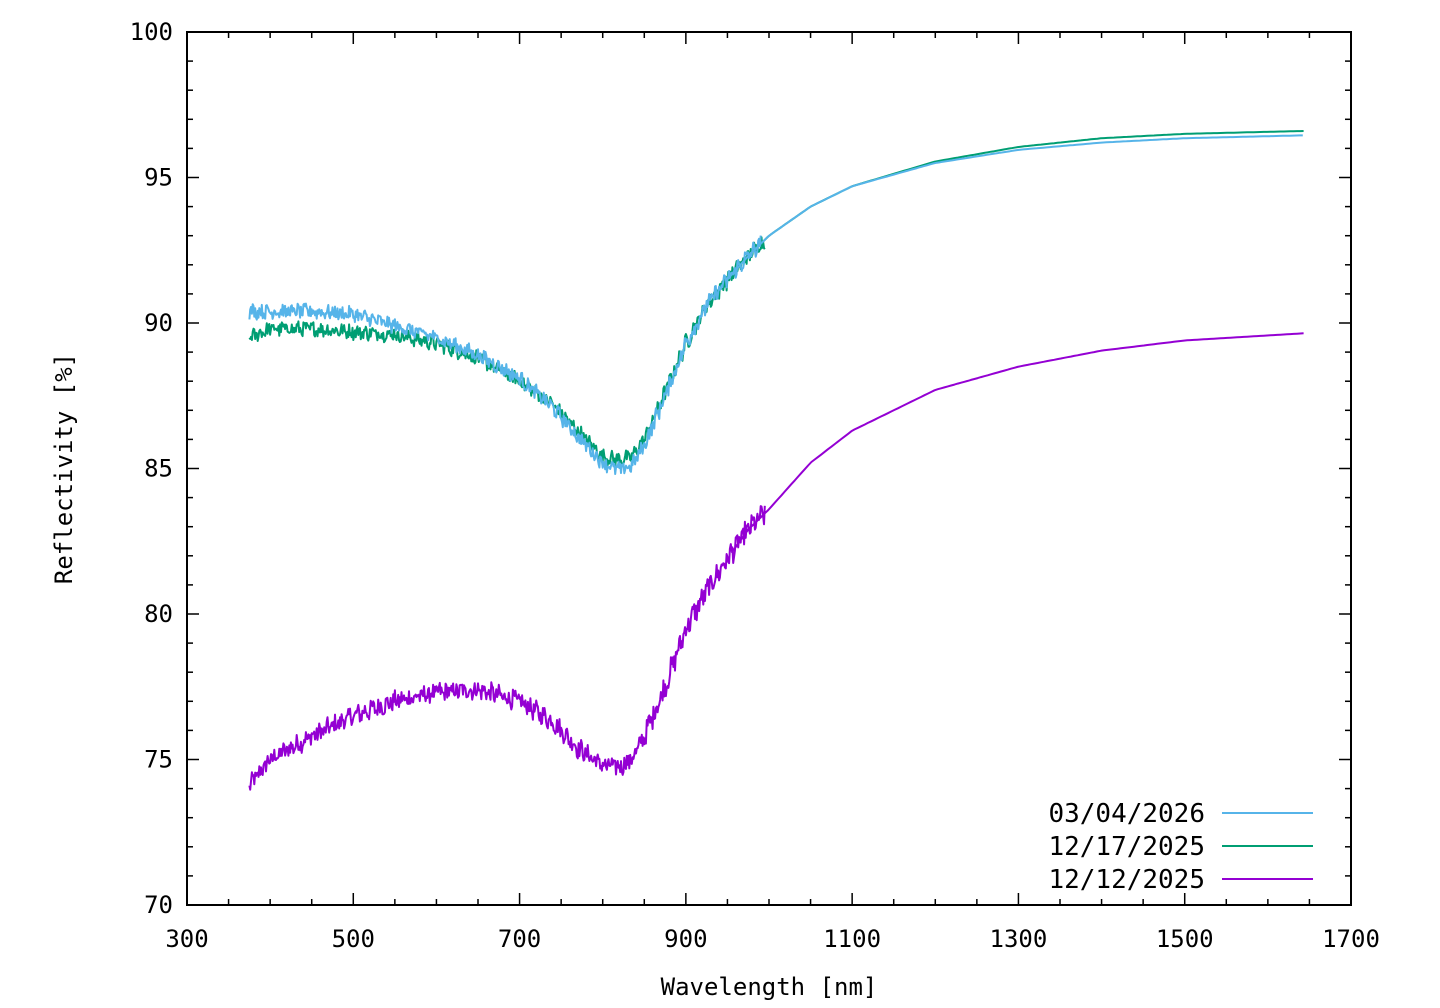 The height and width of the screenshot is (1008, 1440). Describe the element at coordinates (158, 469) in the screenshot. I see `y-tick-label: 85` at that location.